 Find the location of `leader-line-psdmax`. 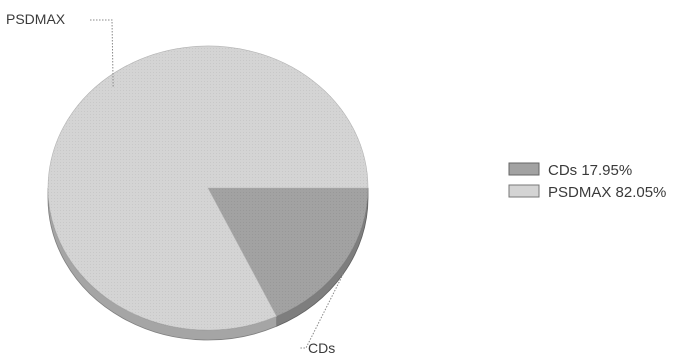

leader-line-psdmax is located at coordinates (102, 53).